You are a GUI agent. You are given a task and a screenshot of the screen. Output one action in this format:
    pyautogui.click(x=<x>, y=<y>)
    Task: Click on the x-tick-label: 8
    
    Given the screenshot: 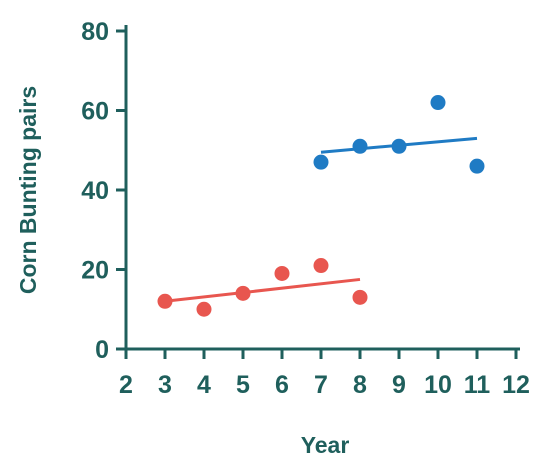 What is the action you would take?
    pyautogui.click(x=360, y=385)
    